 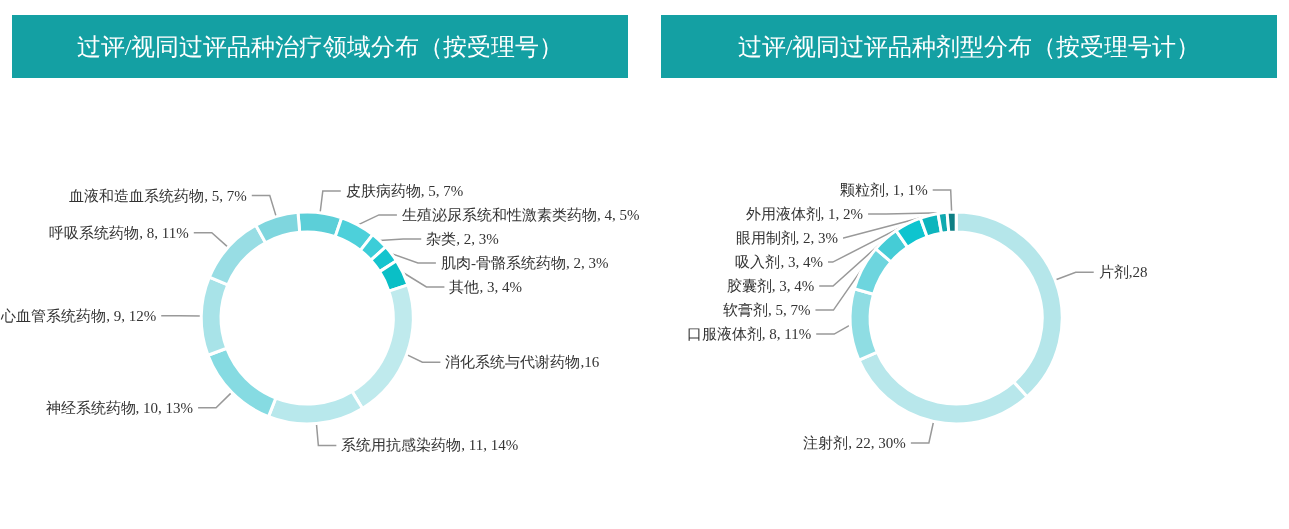 I want to click on slice-label: 软膏剂, 5, 7%, so click(x=766, y=310).